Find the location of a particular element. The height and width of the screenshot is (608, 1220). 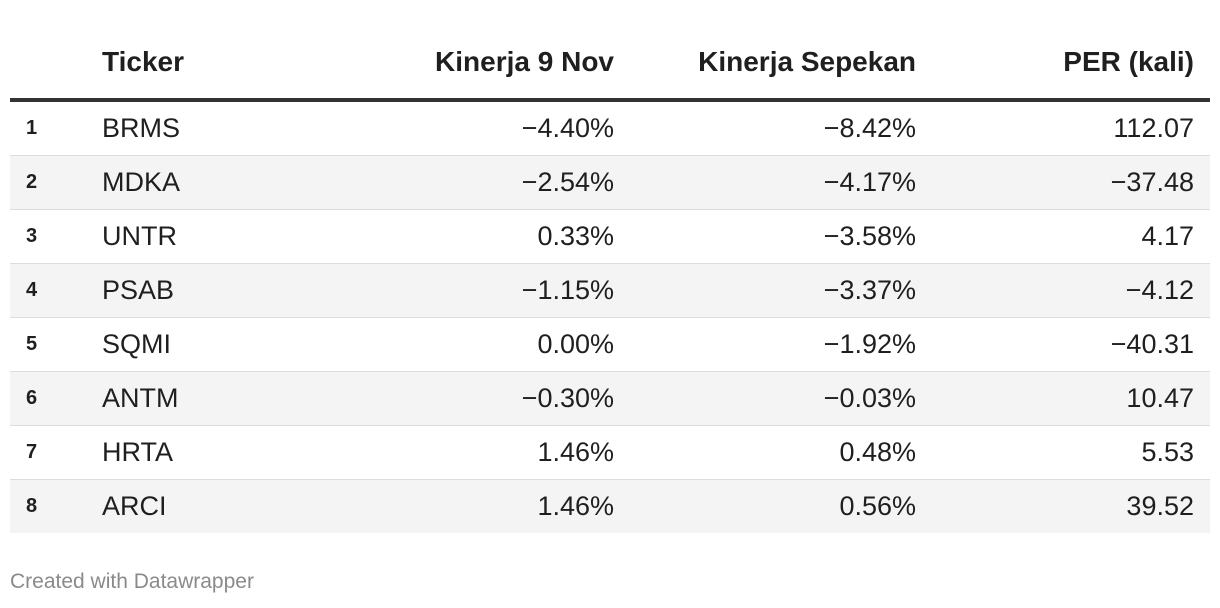

table-row: 3 UNTR 0.33% −3.58% 4.17 is located at coordinates (610, 236).